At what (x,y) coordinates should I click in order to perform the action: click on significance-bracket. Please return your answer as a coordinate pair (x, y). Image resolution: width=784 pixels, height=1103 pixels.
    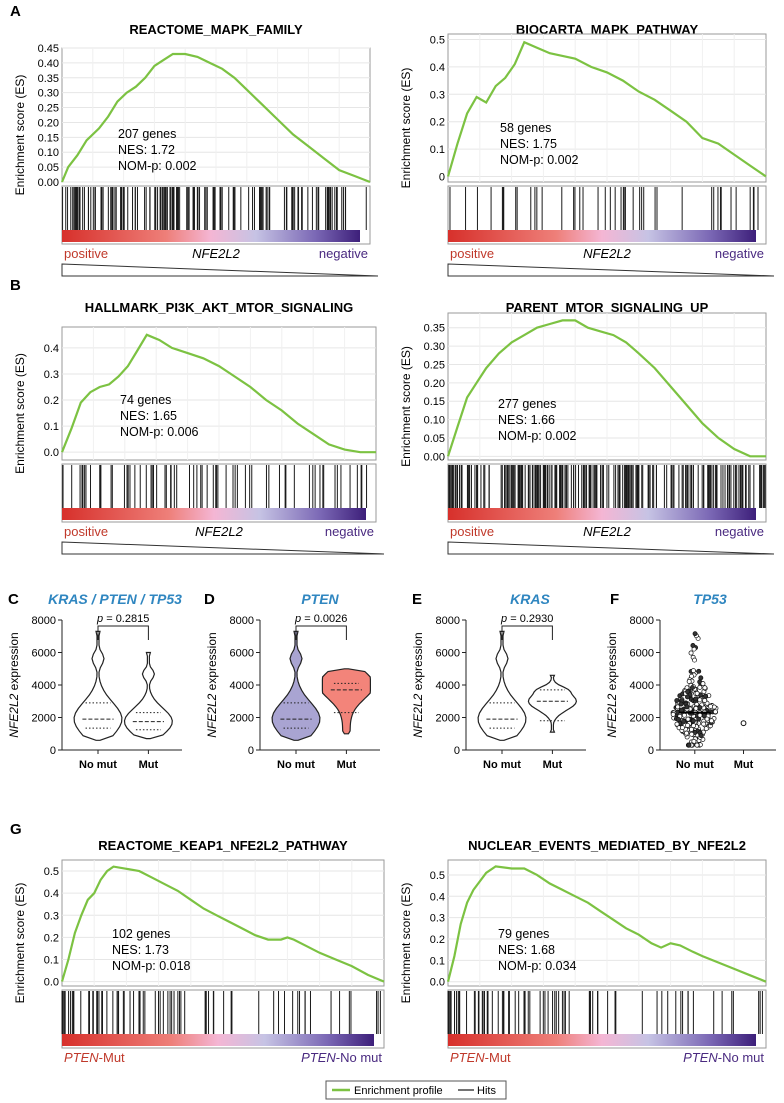
    Looking at the image, I should click on (123, 632).